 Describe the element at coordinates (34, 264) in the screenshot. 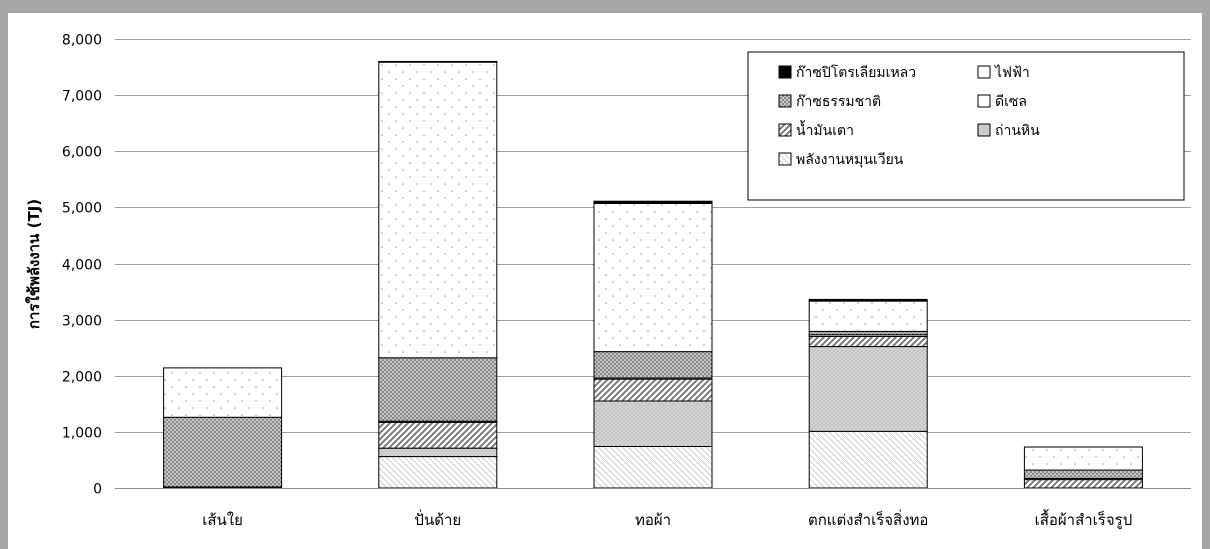

I see `y-axis-title: การใช้พลังงาน (TJ)` at that location.